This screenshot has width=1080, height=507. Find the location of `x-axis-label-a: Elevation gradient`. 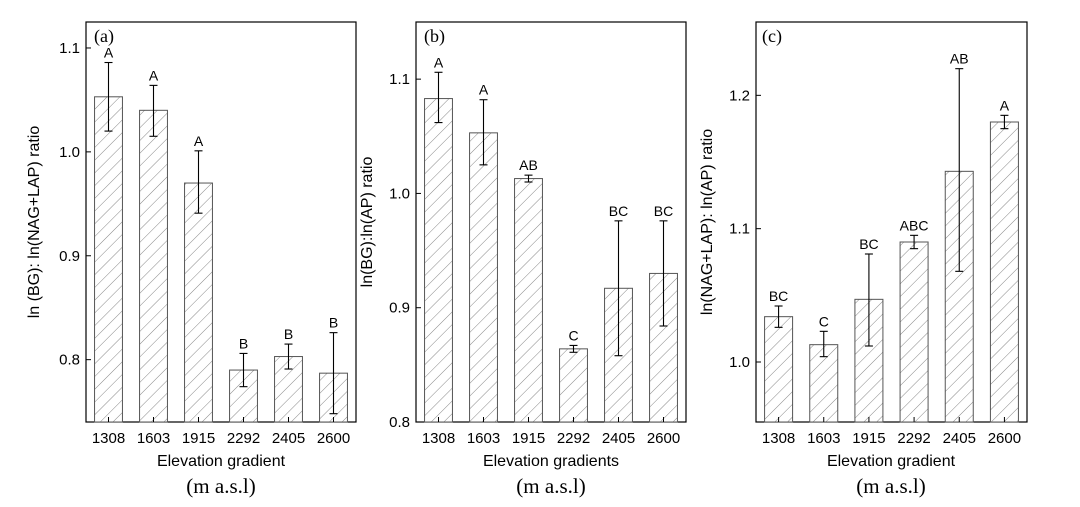

x-axis-label-a: Elevation gradient is located at coordinates (221, 461).